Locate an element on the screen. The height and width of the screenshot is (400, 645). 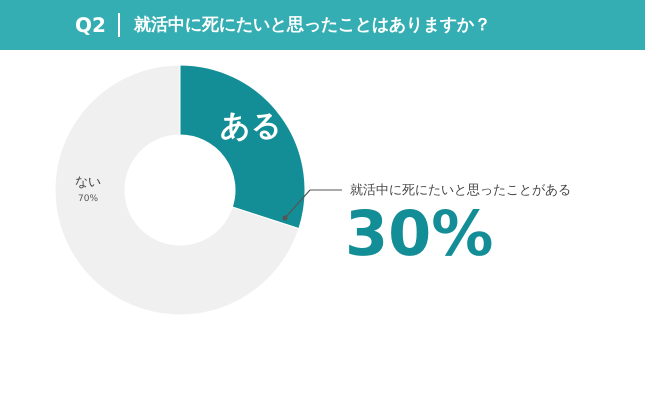
data-label: 30% is located at coordinates (419, 233).